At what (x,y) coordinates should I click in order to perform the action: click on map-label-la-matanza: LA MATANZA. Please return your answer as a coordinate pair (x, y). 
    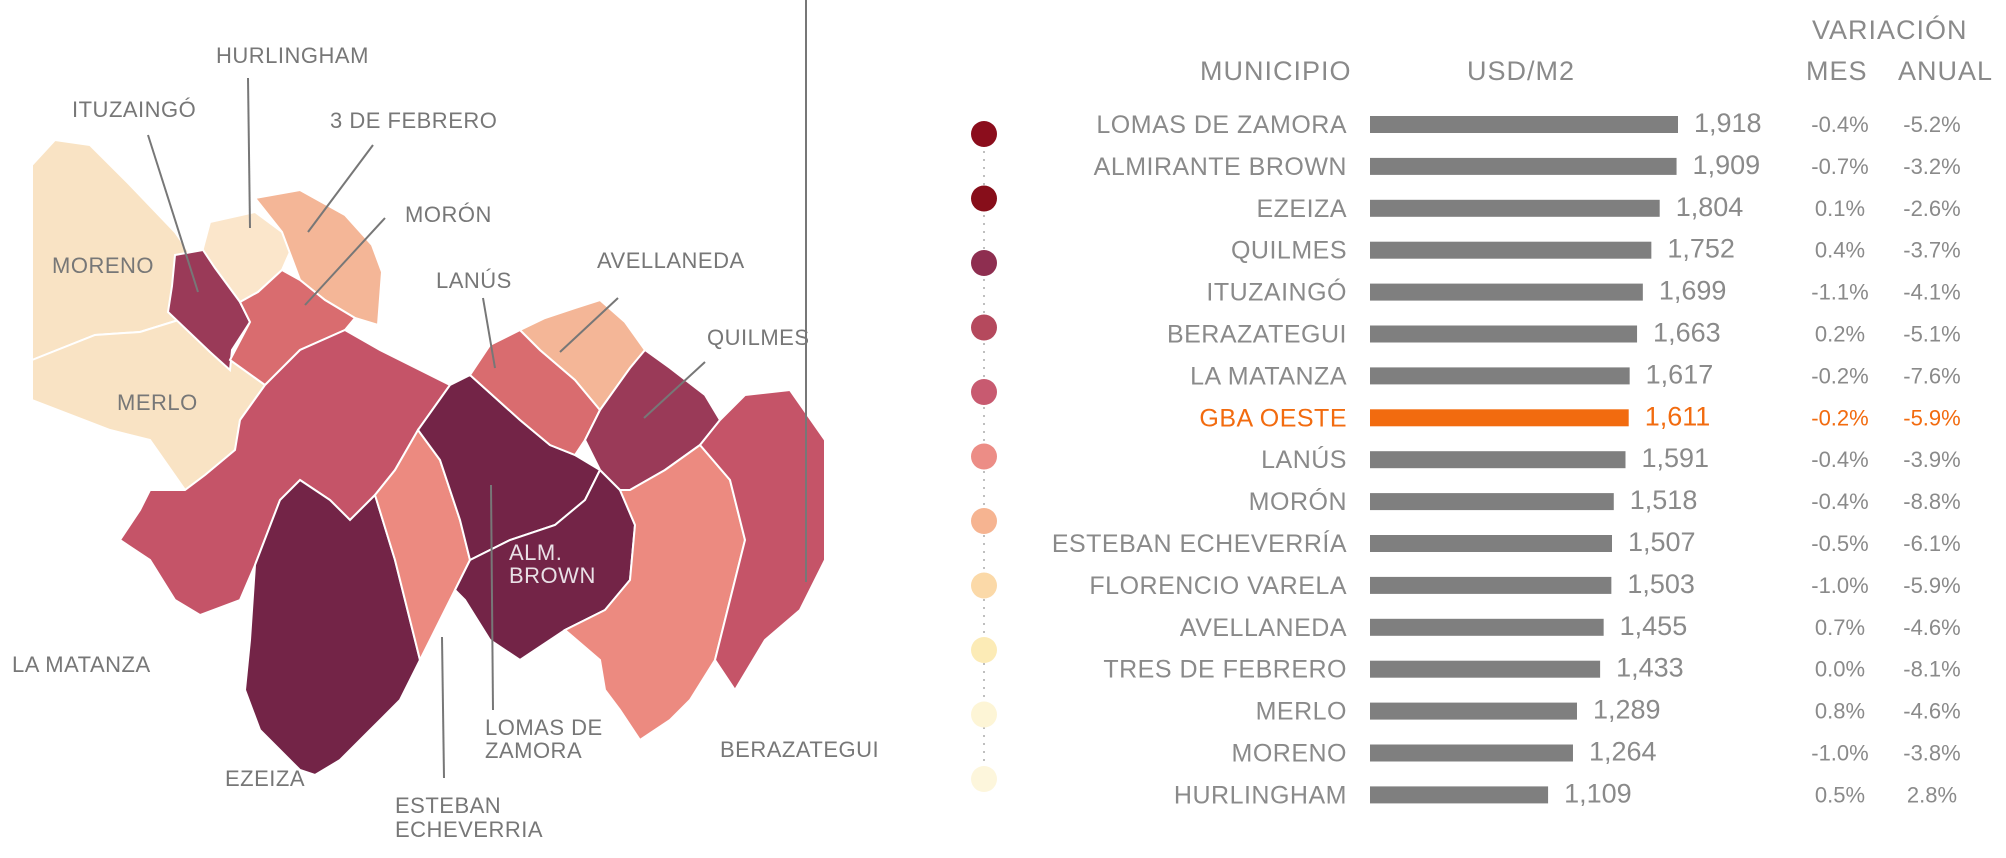
    Looking at the image, I should click on (81, 664).